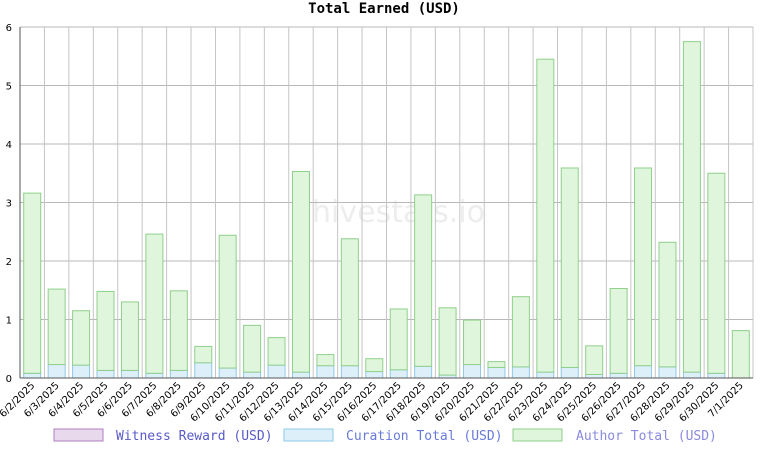 This screenshot has height=470, width=768. What do you see at coordinates (9, 262) in the screenshot?
I see `y-tick-label: 2` at bounding box center [9, 262].